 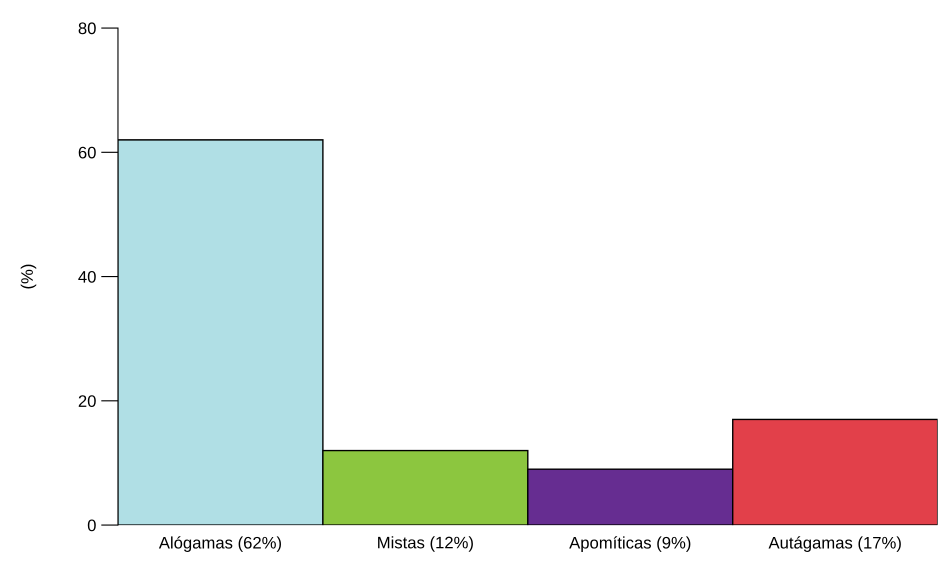 What do you see at coordinates (87, 276) in the screenshot?
I see `y-tick-label: 40` at bounding box center [87, 276].